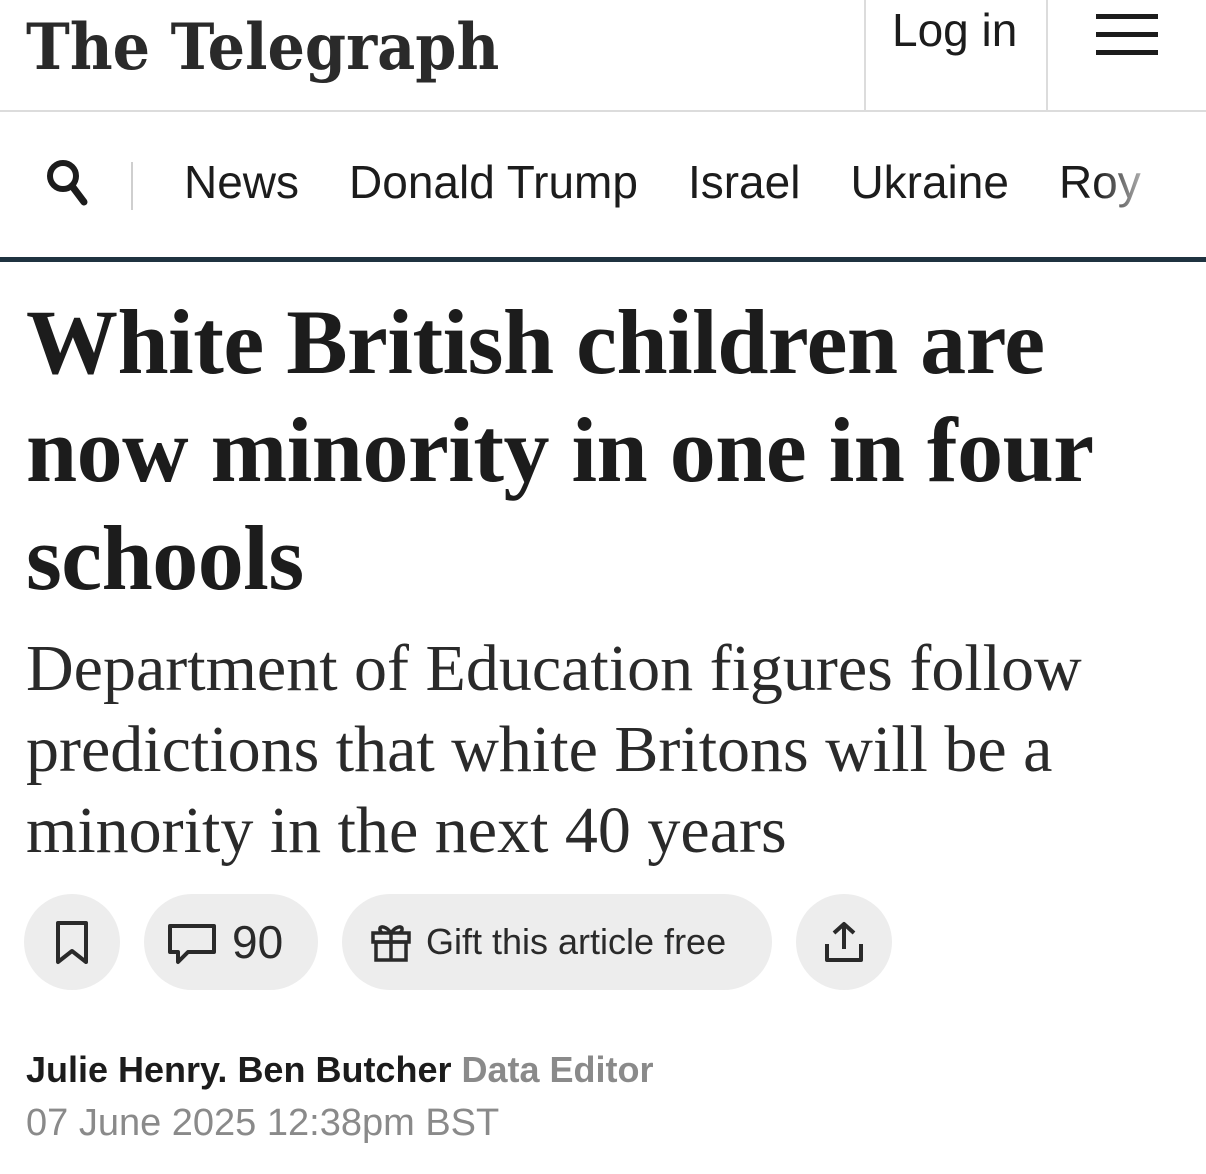  I want to click on publish-time: 12:38pm BST, so click(383, 1123).